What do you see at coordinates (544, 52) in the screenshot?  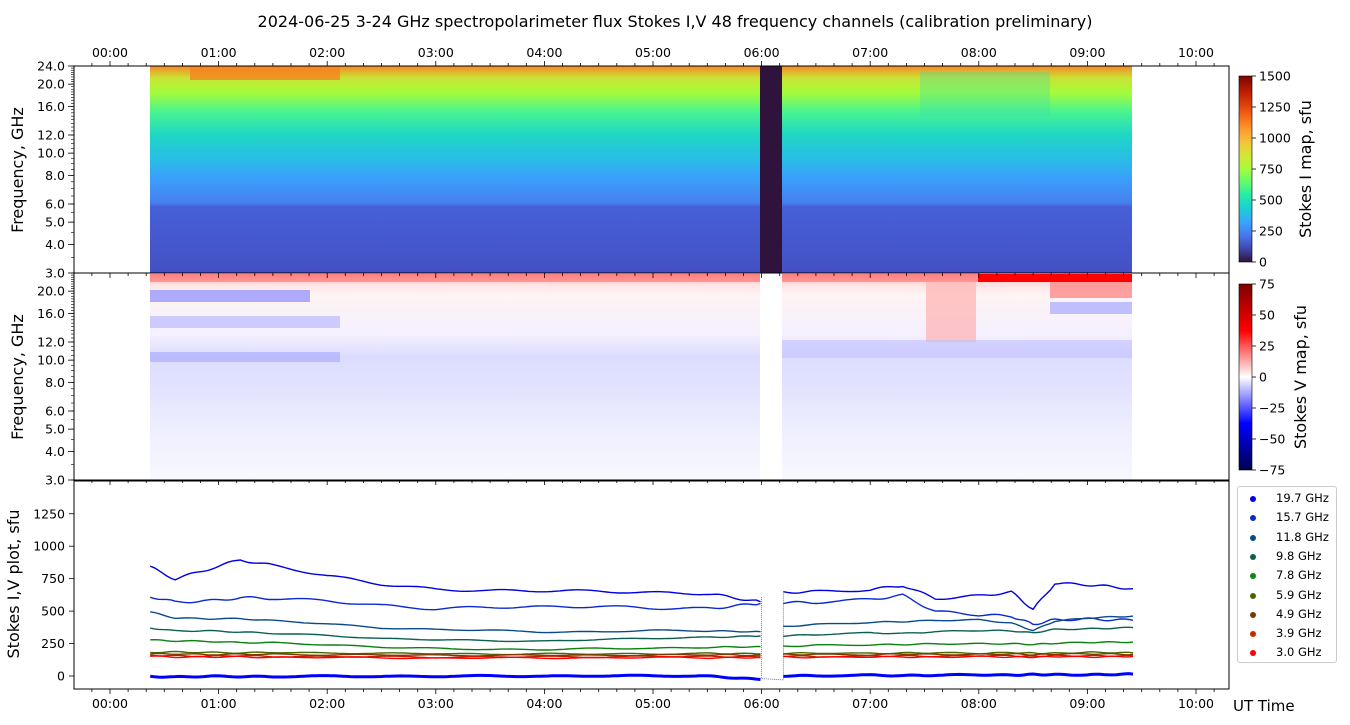 I see `x-tick-label-top: 04:00` at bounding box center [544, 52].